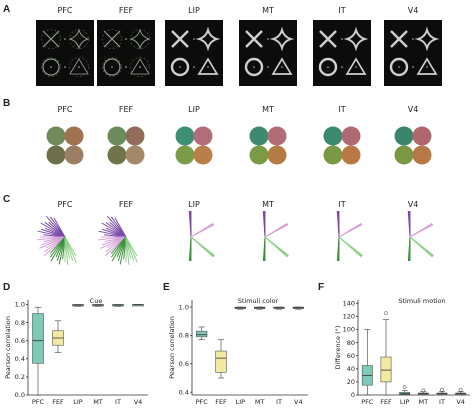 This screenshot has height=409, width=474. I want to click on y-tick-label: 0.4, so click(20, 359).